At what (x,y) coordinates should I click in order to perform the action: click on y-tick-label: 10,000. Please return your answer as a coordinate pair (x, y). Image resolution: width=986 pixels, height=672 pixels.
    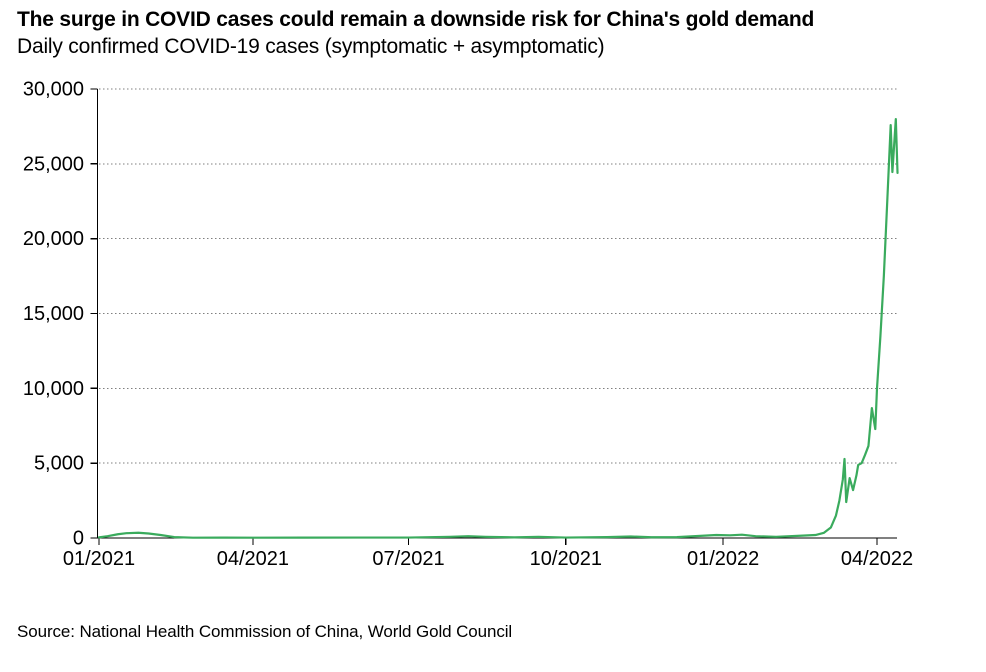
    Looking at the image, I should click on (53, 389).